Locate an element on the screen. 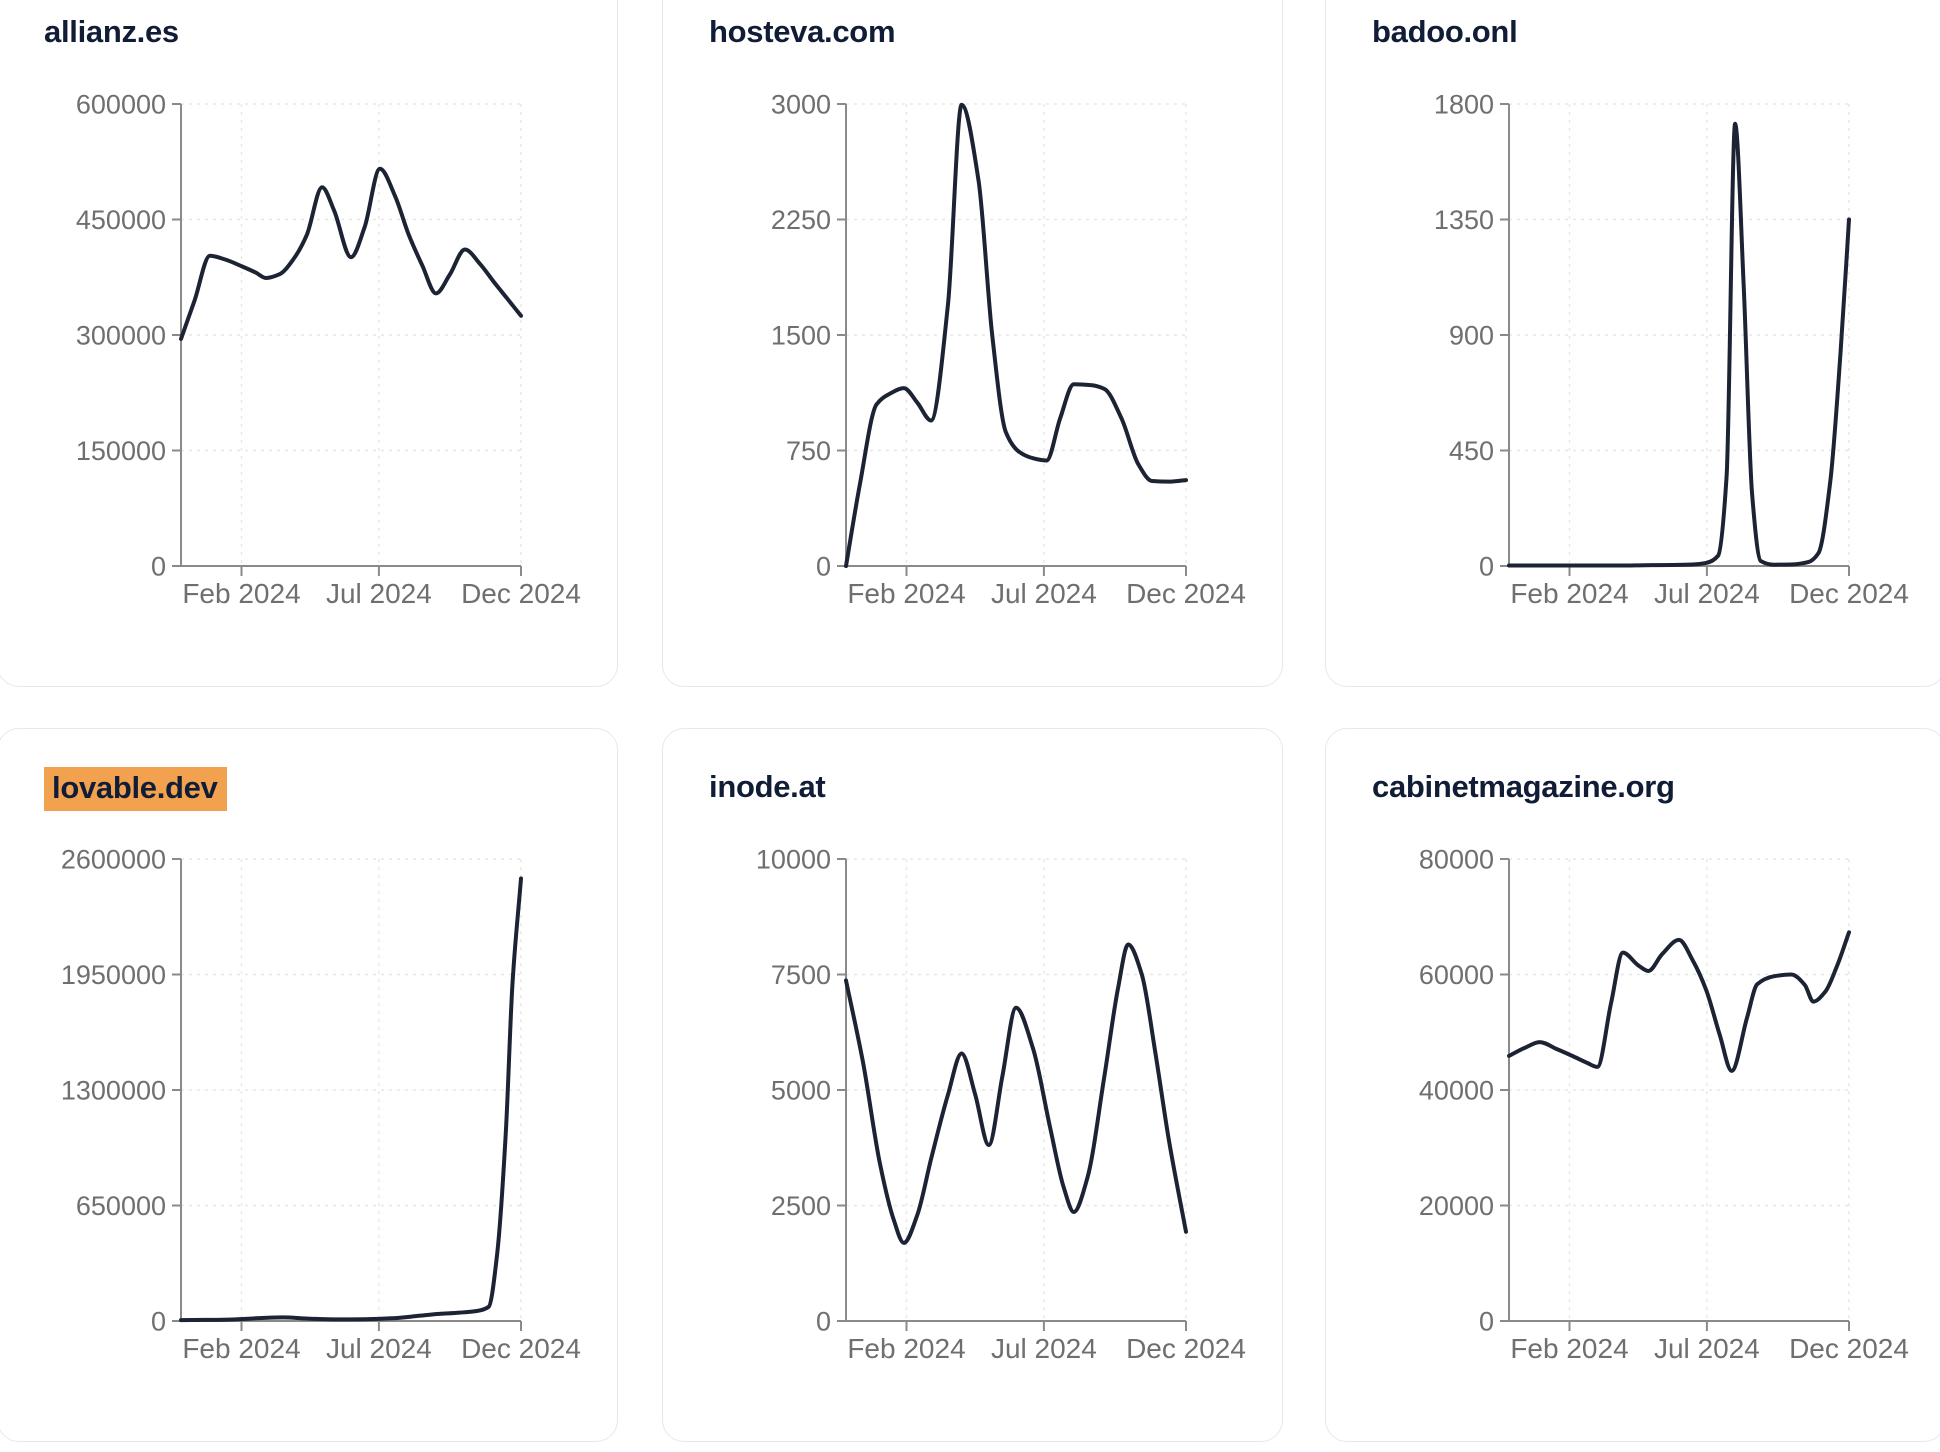  svg-text: 900 is located at coordinates (1471, 336).